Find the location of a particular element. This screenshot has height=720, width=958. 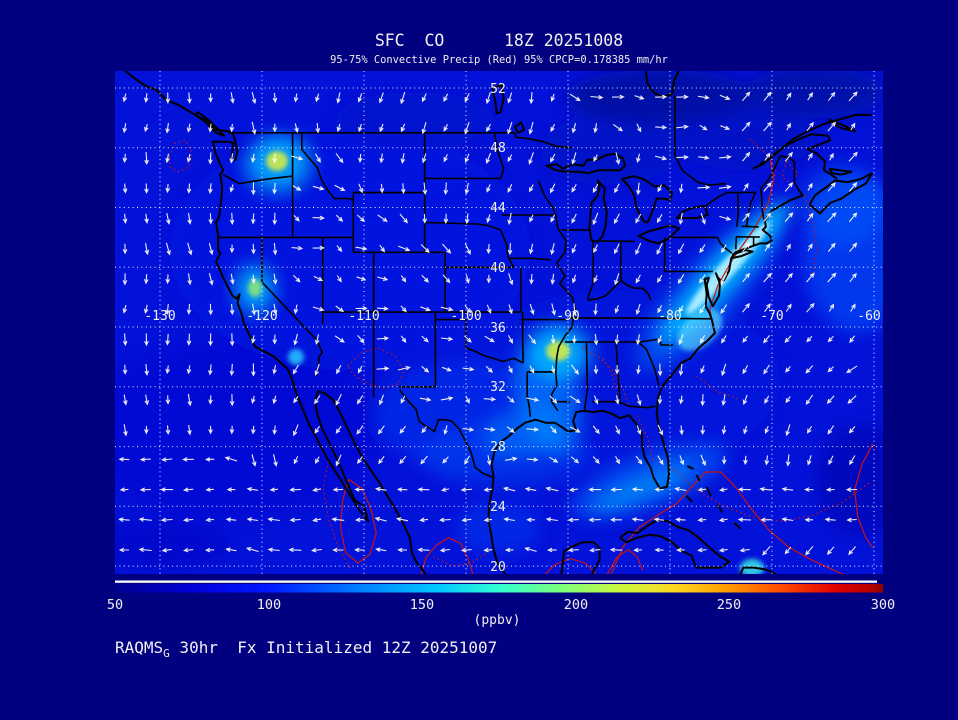

colorbar-tick-label: 50 is located at coordinates (115, 605).